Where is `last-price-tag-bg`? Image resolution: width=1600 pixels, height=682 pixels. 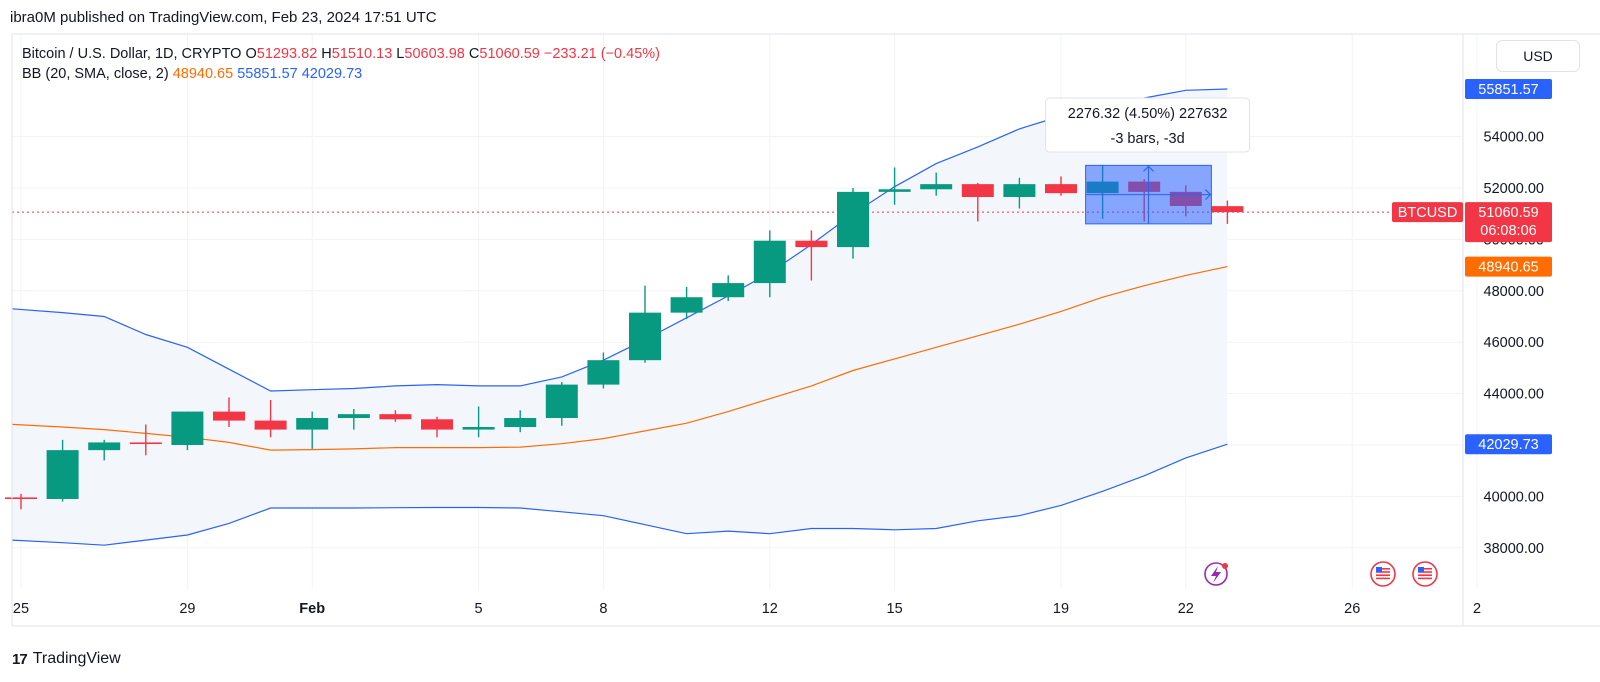
last-price-tag-bg is located at coordinates (1508, 222).